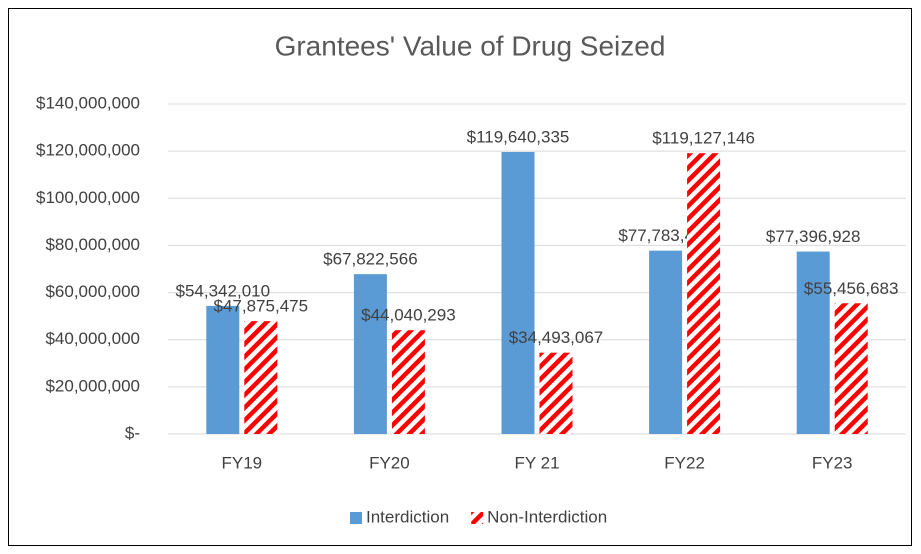  Describe the element at coordinates (88, 197) in the screenshot. I see `y-tick-label: $100,000,000` at that location.